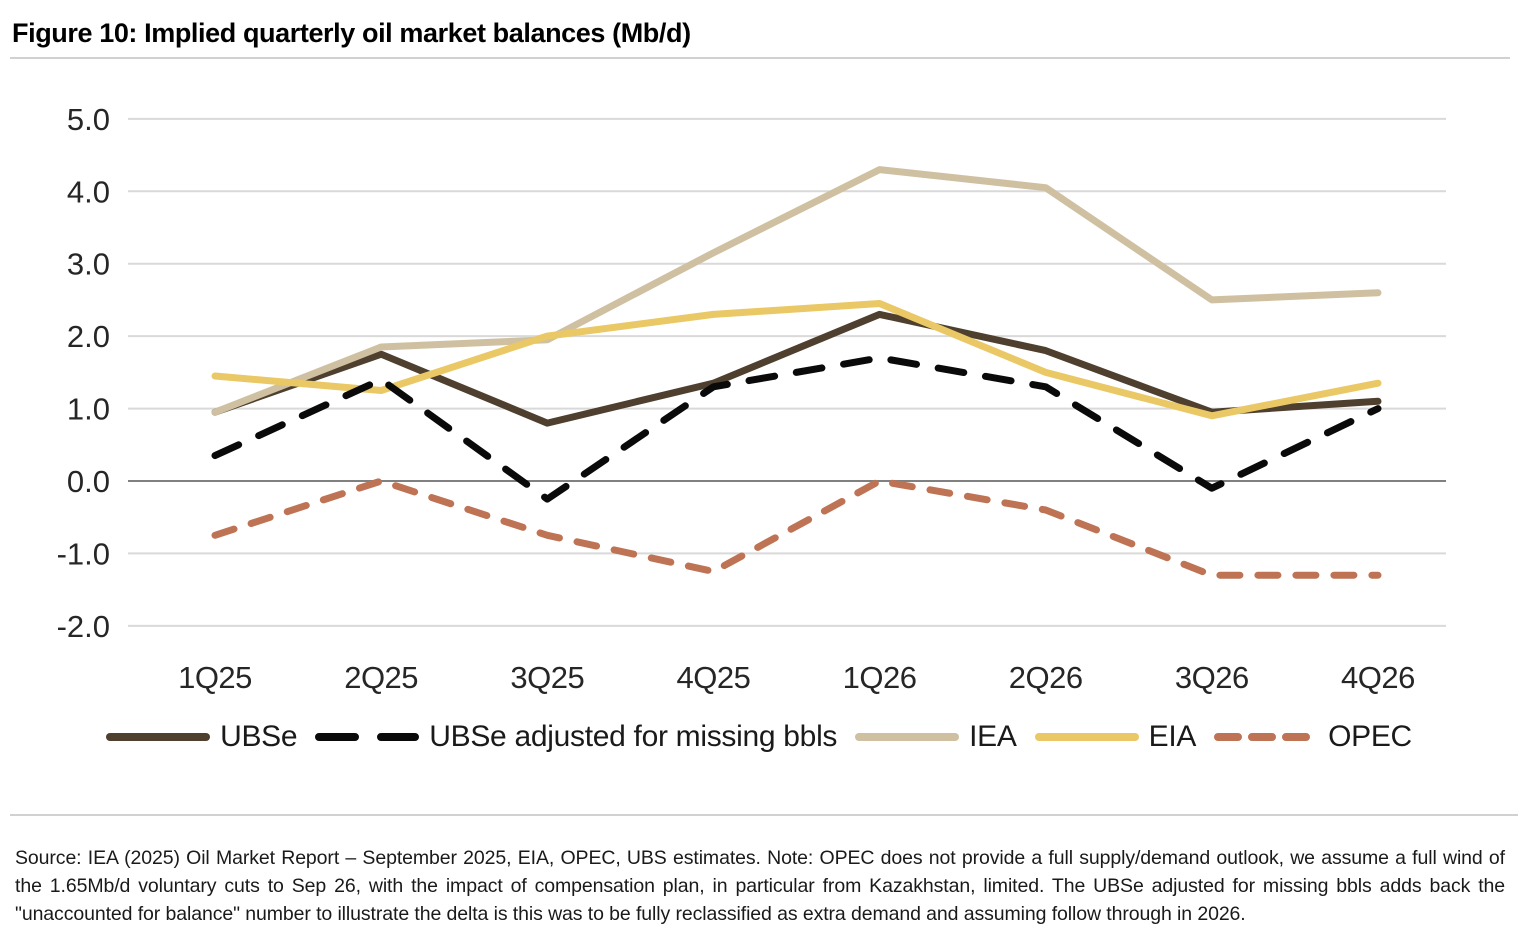 Image resolution: width=1518 pixels, height=928 pixels. I want to click on legend-item: UBSe, so click(202, 737).